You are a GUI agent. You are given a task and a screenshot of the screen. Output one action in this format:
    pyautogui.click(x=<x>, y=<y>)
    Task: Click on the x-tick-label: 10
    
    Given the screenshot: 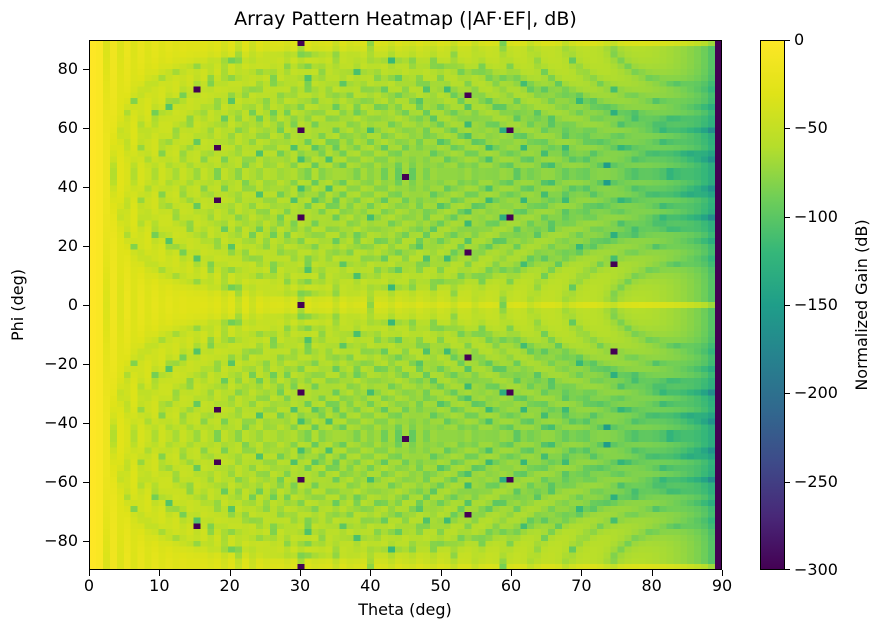 What is the action you would take?
    pyautogui.click(x=159, y=585)
    